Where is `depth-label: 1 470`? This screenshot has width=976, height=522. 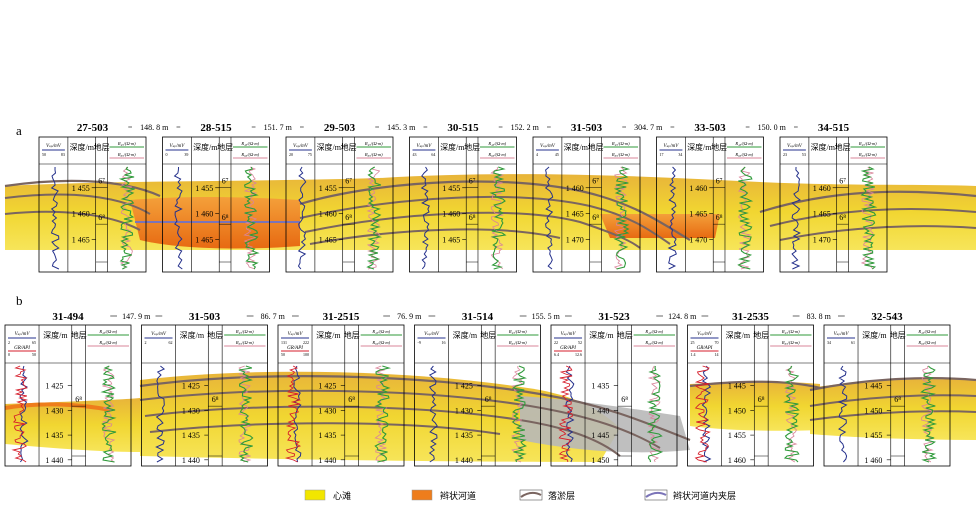
depth-label: 1 470 is located at coordinates (822, 240).